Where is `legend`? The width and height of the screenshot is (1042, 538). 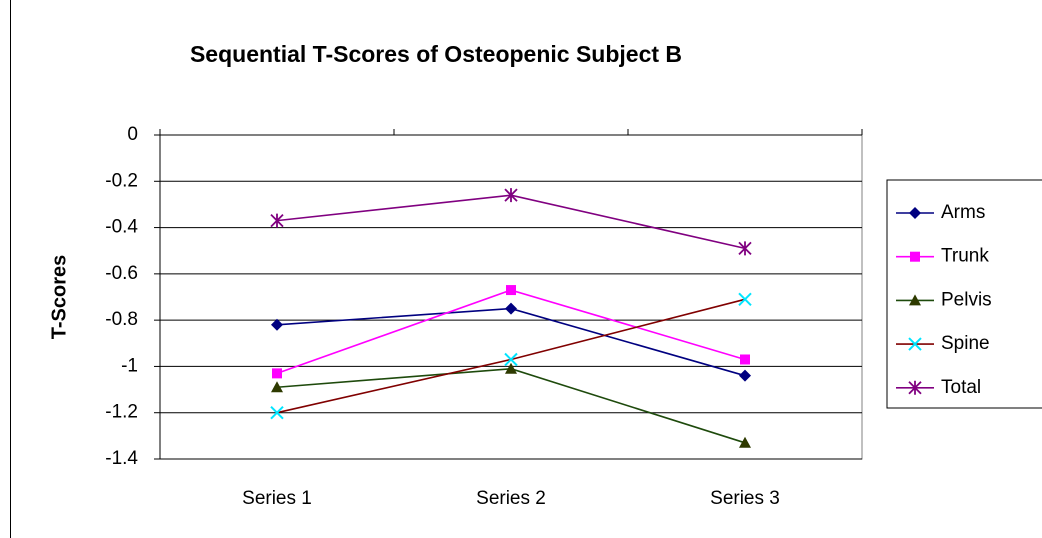 legend is located at coordinates (964, 294).